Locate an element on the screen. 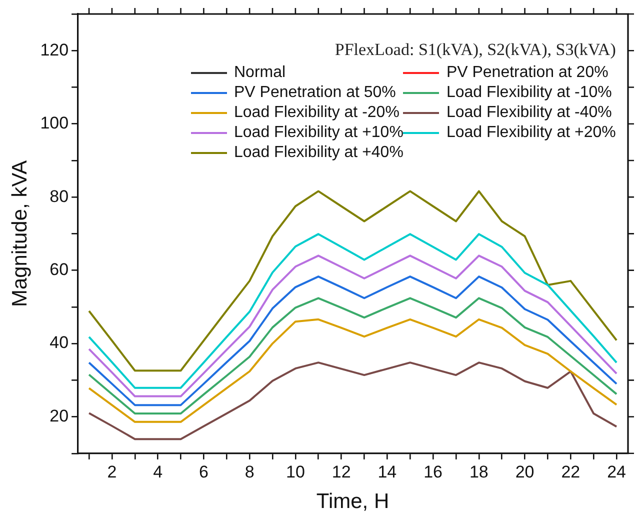  legend-label: Load Flexibility at -10% is located at coordinates (529, 93).